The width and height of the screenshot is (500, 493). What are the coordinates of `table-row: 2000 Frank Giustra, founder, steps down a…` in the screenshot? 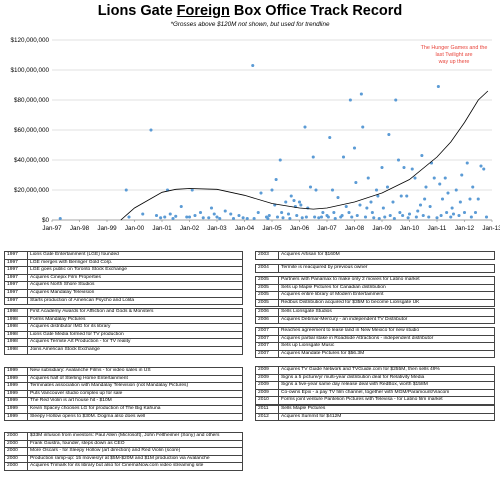 It's located at (123, 444).